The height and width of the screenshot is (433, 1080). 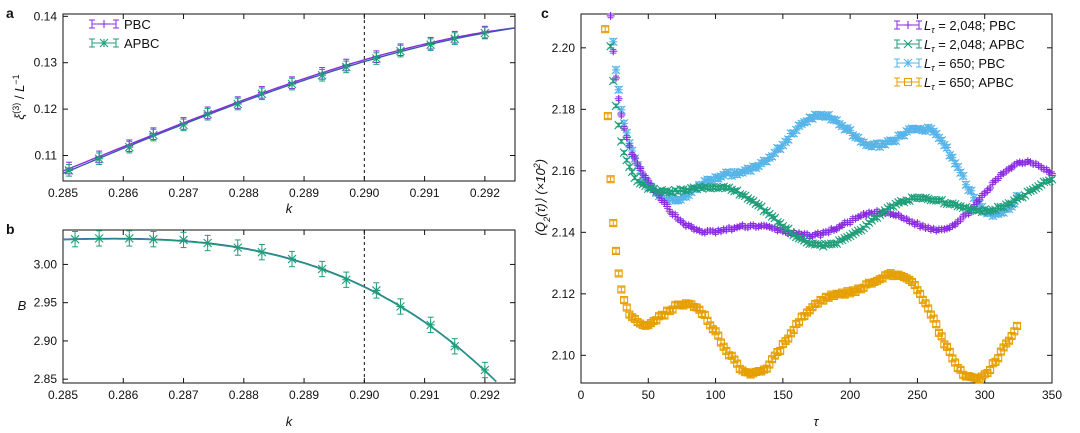 What do you see at coordinates (19, 97) in the screenshot?
I see `y-axis-label-a-mid: /` at bounding box center [19, 97].